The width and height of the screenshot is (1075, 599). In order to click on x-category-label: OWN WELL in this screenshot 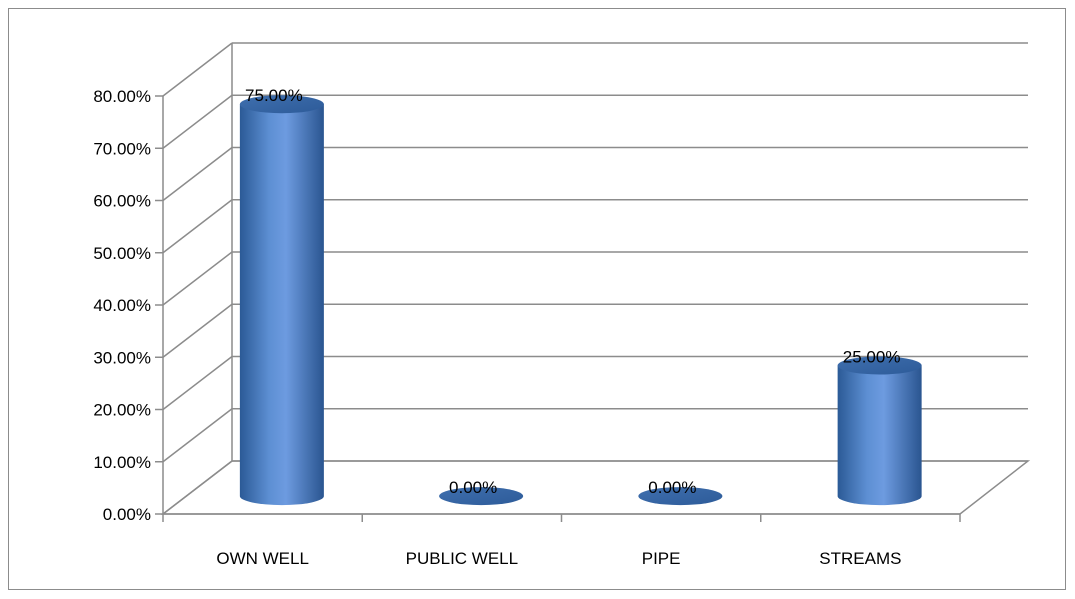, I will do `click(262, 558)`.